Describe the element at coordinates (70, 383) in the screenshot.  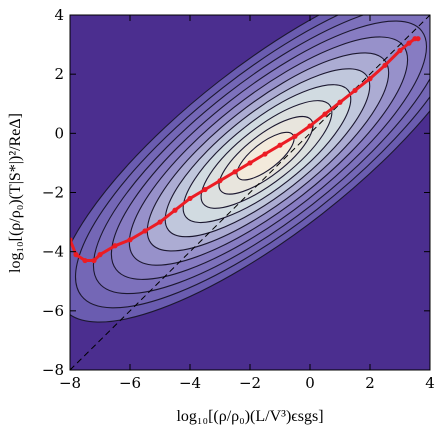
I see `x-tick-label: −8` at that location.